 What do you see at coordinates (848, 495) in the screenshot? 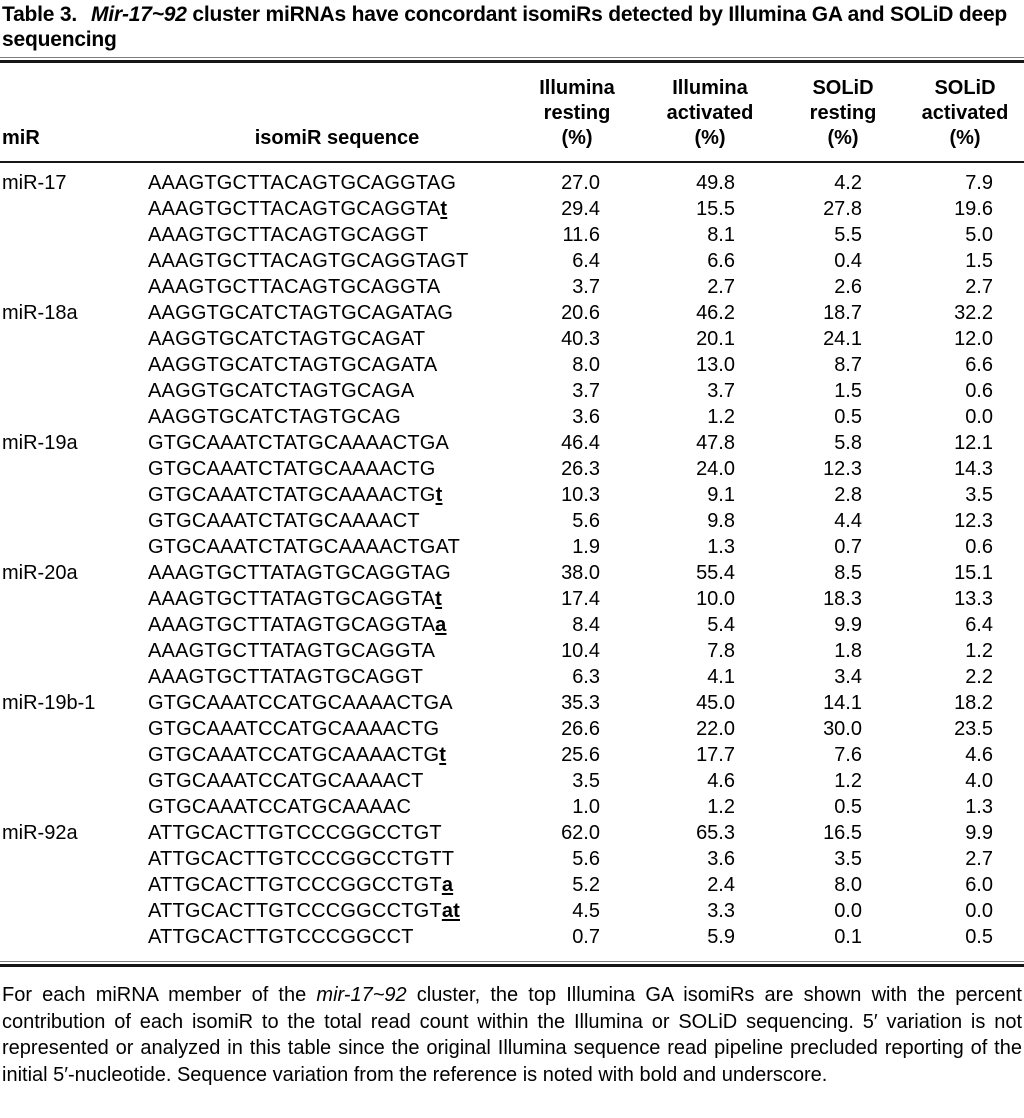
I see `percent-value-cell: 2.8` at bounding box center [848, 495].